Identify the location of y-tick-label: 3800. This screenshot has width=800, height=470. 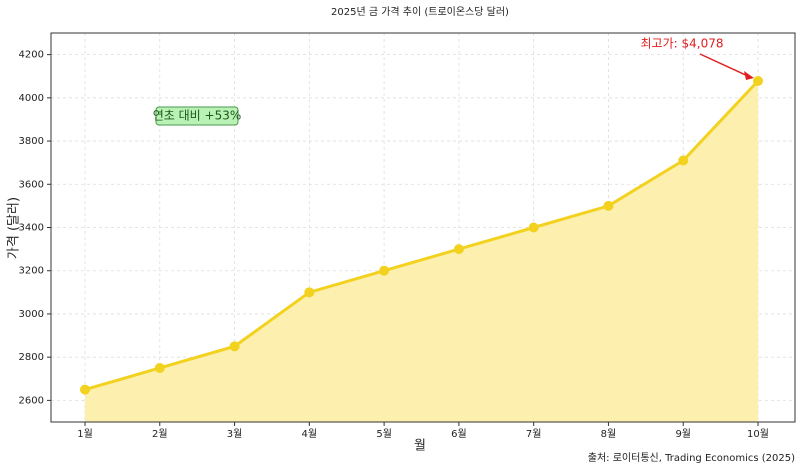
(31, 141).